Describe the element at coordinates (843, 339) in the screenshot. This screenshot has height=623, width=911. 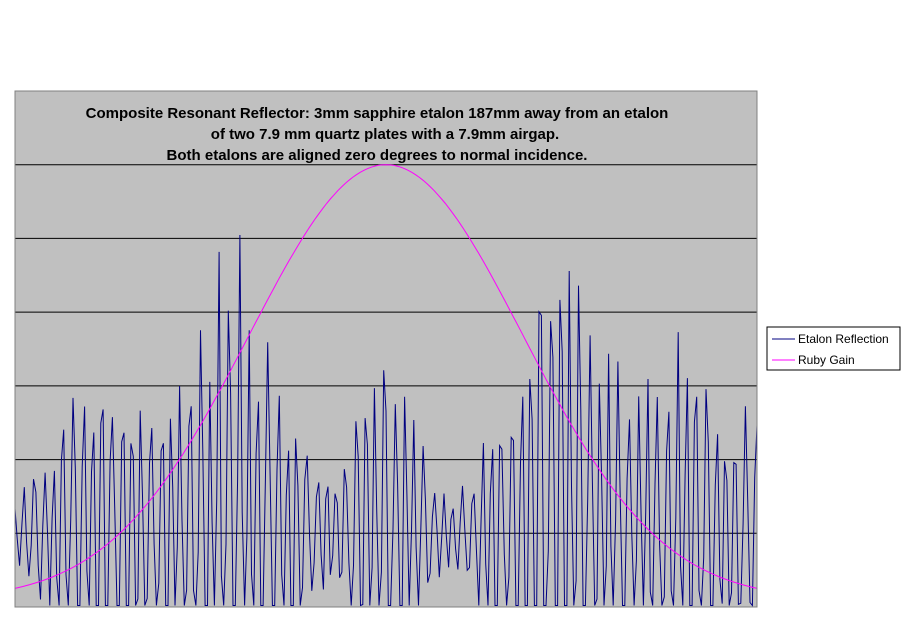
I see `legend-label-etalon-reflection: Etalon Reflection` at that location.